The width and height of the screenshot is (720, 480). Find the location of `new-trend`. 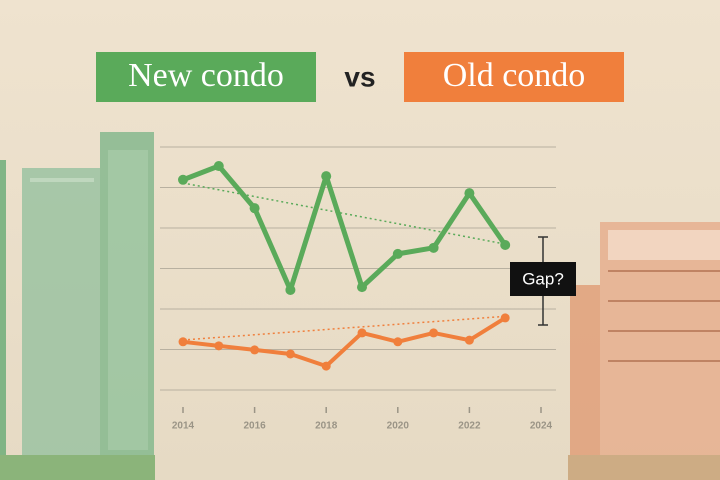

new-trend is located at coordinates (346, 214).